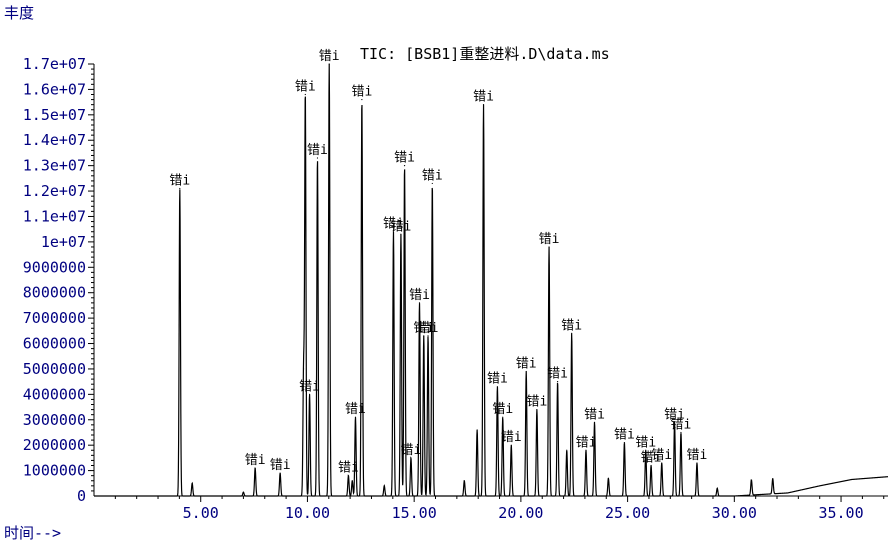 Image resolution: width=889 pixels, height=544 pixels. I want to click on y-tick-label: 8000000, so click(54, 293).